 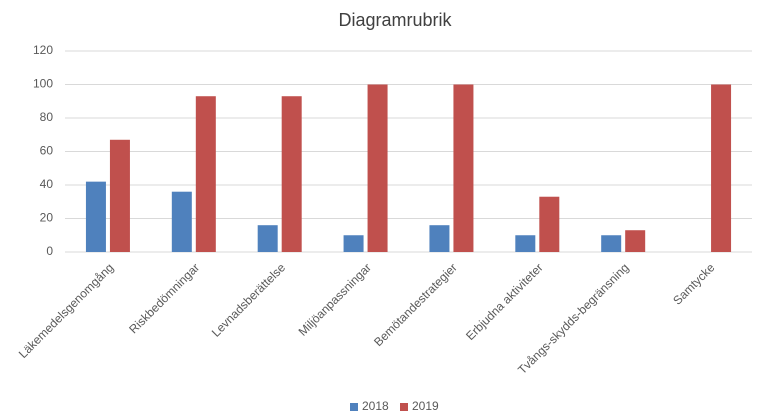 I want to click on x-tick-label: Levnadsberättelse, so click(x=248, y=299).